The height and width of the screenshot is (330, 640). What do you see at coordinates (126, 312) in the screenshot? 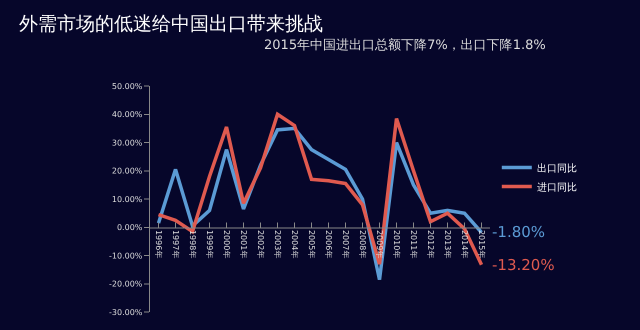
I see `y-tick-label: -30.00%` at bounding box center [126, 312].